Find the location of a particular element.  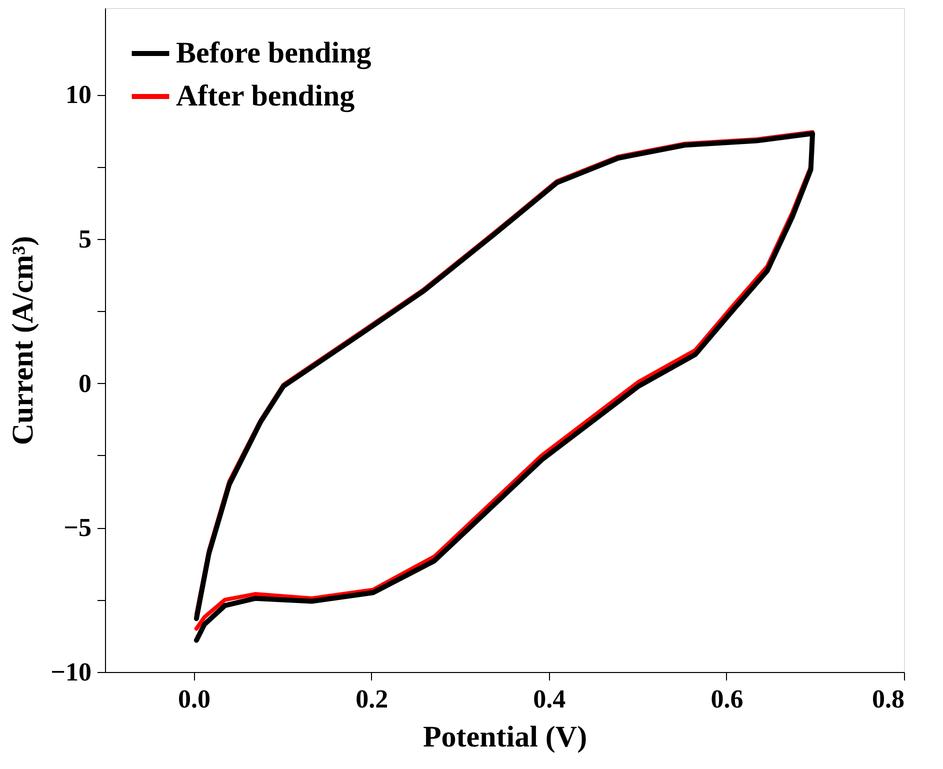

legend-label: Before bending is located at coordinates (274, 53).